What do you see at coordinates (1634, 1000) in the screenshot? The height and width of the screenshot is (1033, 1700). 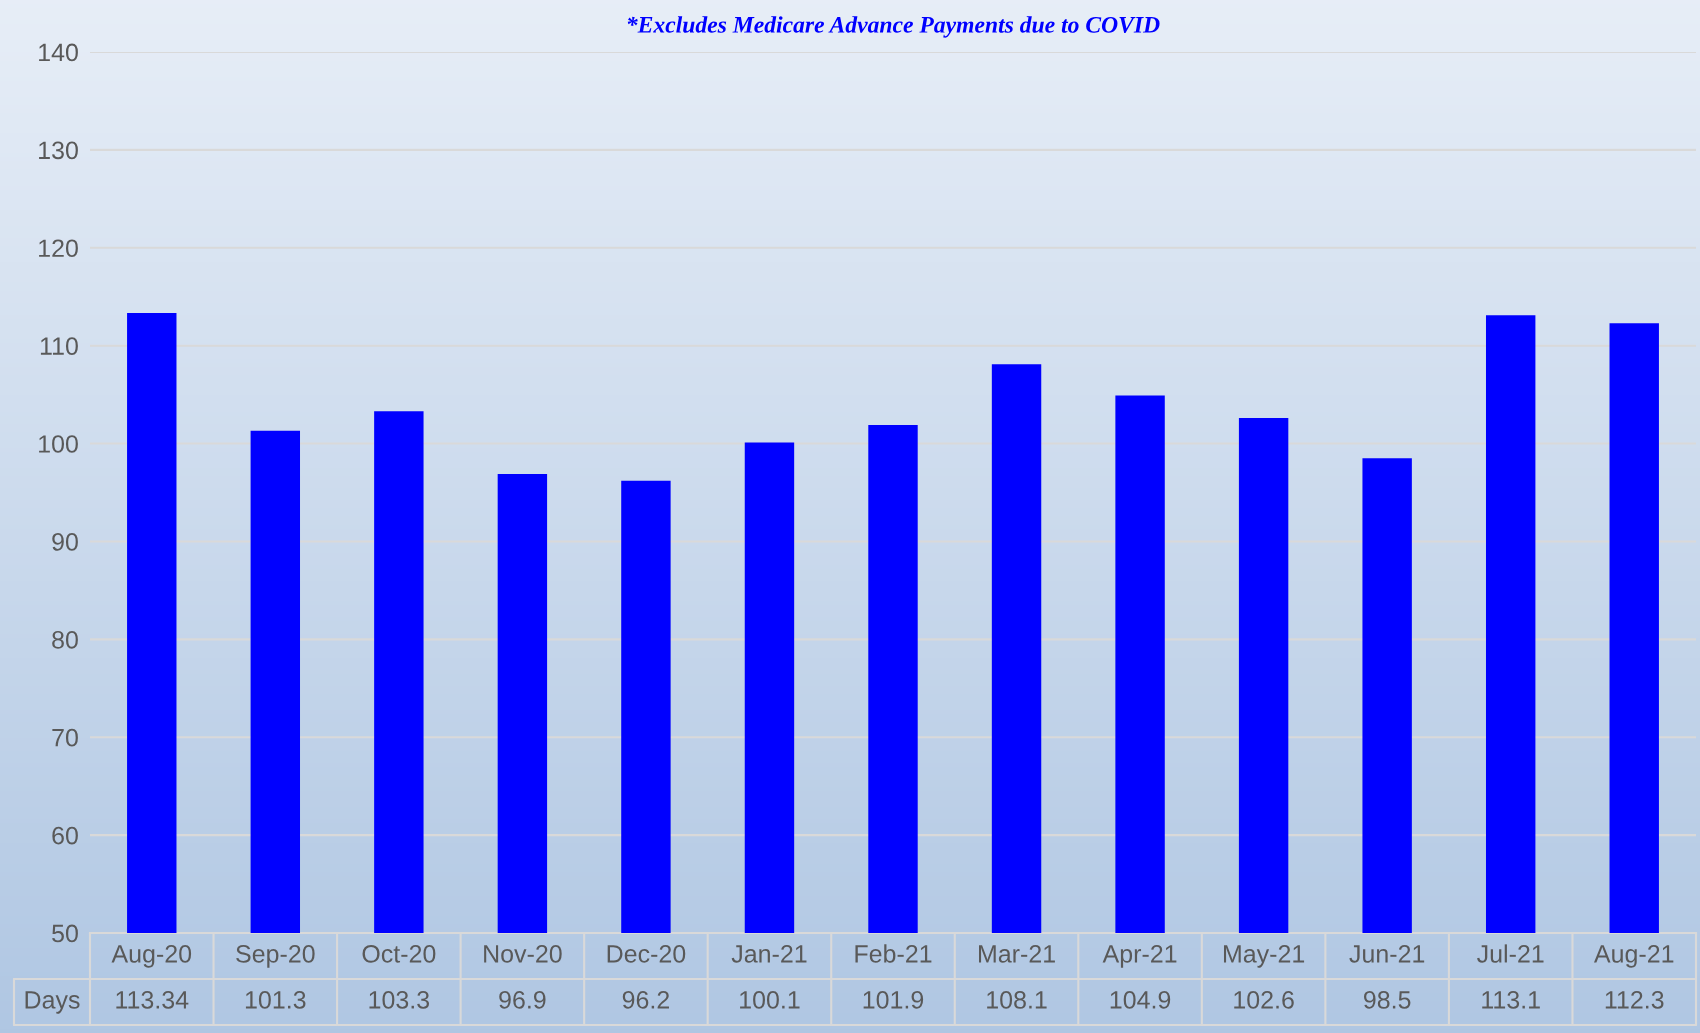 I see `data-label: 112.3` at bounding box center [1634, 1000].